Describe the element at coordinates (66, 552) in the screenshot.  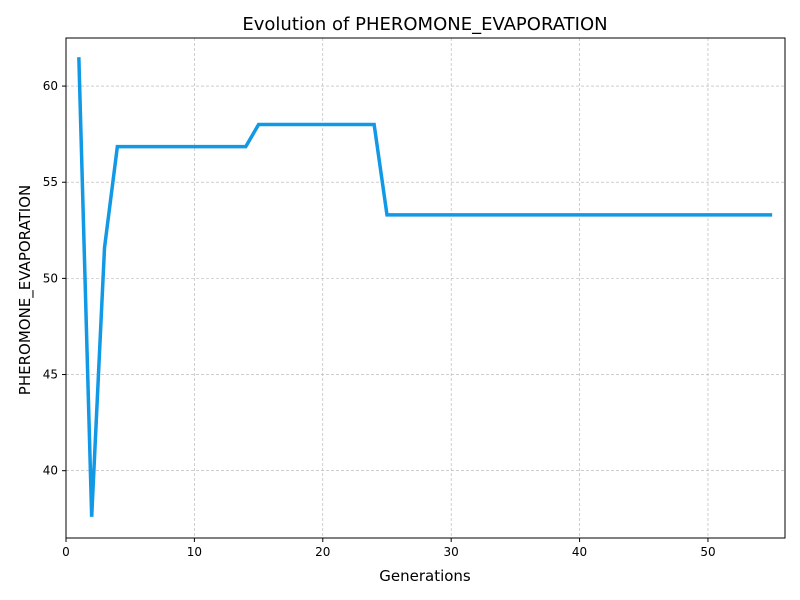
I see `x-tick-label: 0` at that location.